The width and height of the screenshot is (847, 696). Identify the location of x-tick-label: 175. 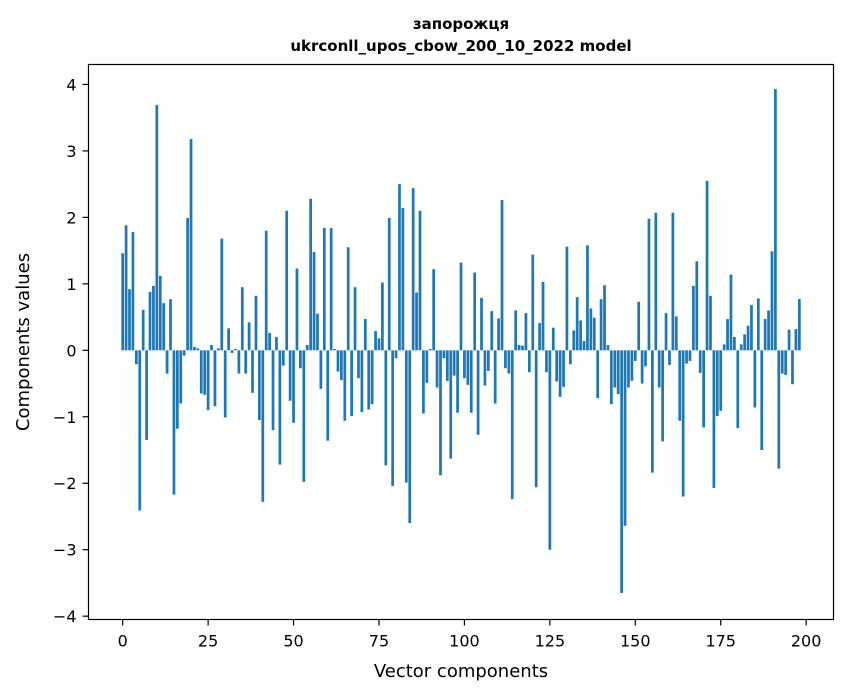
(720, 641).